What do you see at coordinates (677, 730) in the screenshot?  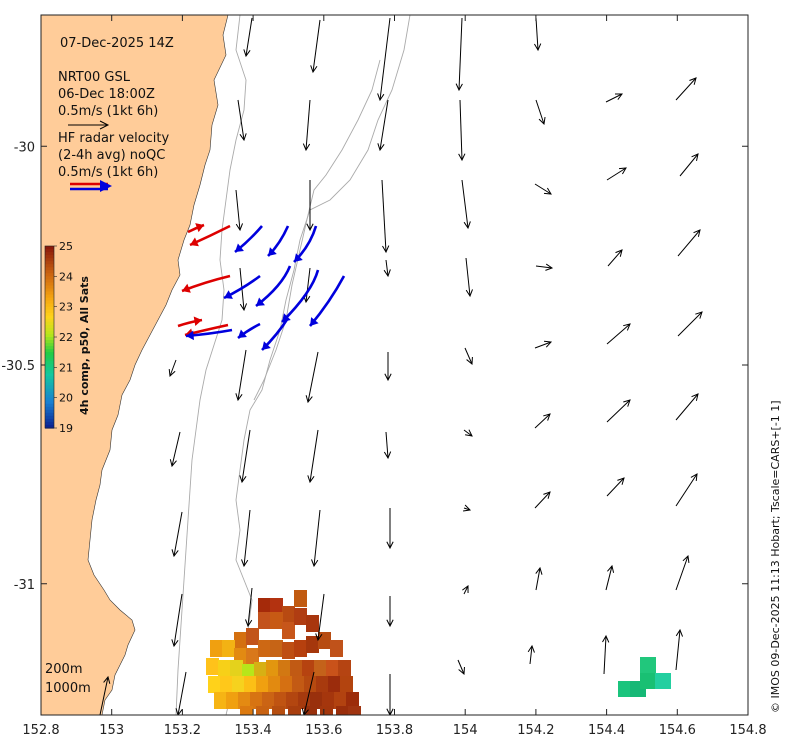 I see `x-tick-label: 154.6` at bounding box center [677, 730].